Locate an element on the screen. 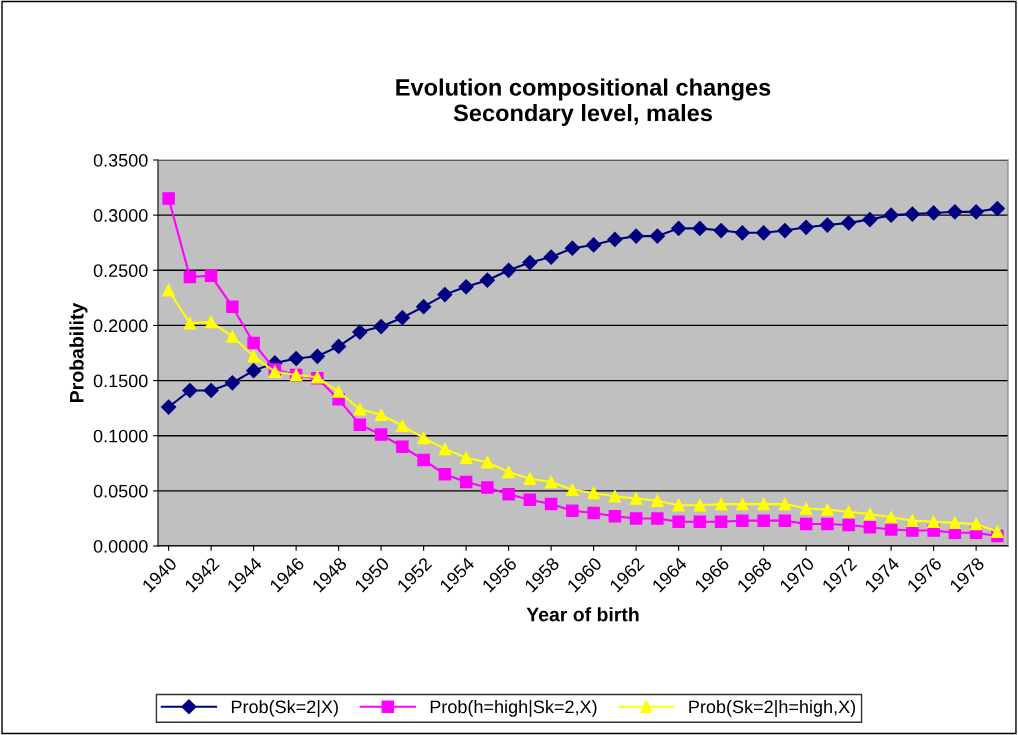  y-tick-label: 0.0500 is located at coordinates (120, 491).